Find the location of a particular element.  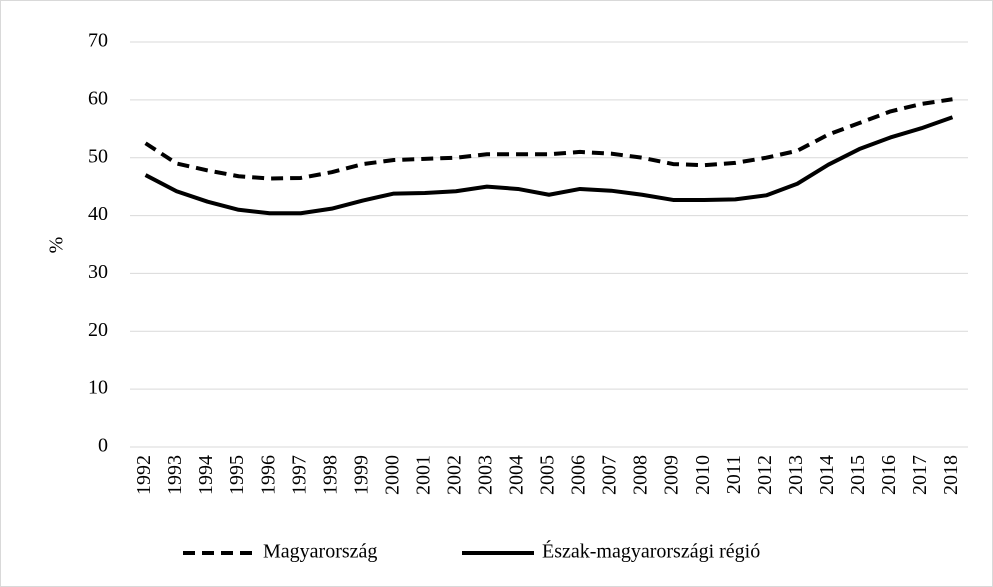

x-tick-label: 1995 is located at coordinates (237, 475).